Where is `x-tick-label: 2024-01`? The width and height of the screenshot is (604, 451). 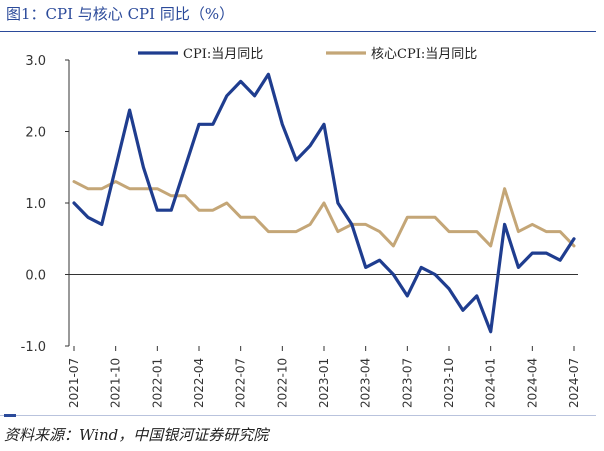
x-tick-label: 2024-01 is located at coordinates (491, 383).